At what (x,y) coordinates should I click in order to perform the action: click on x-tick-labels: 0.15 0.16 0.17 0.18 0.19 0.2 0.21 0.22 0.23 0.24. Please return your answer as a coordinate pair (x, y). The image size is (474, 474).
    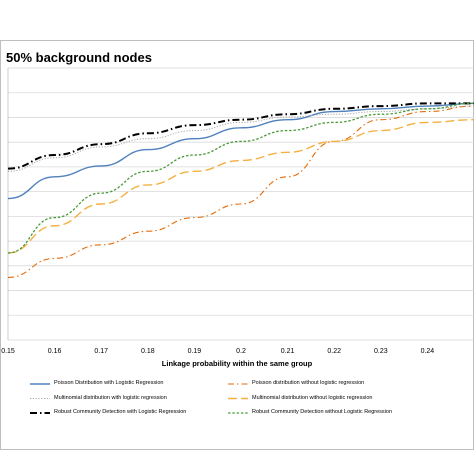
    Looking at the image, I should click on (217, 351).